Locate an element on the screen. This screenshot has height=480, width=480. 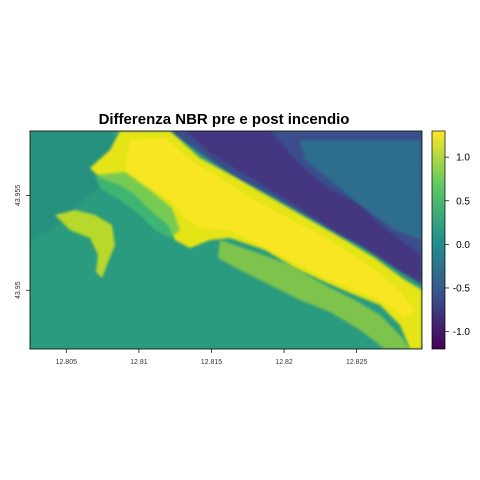
colorbar-tick-label: 0.0 is located at coordinates (463, 245).